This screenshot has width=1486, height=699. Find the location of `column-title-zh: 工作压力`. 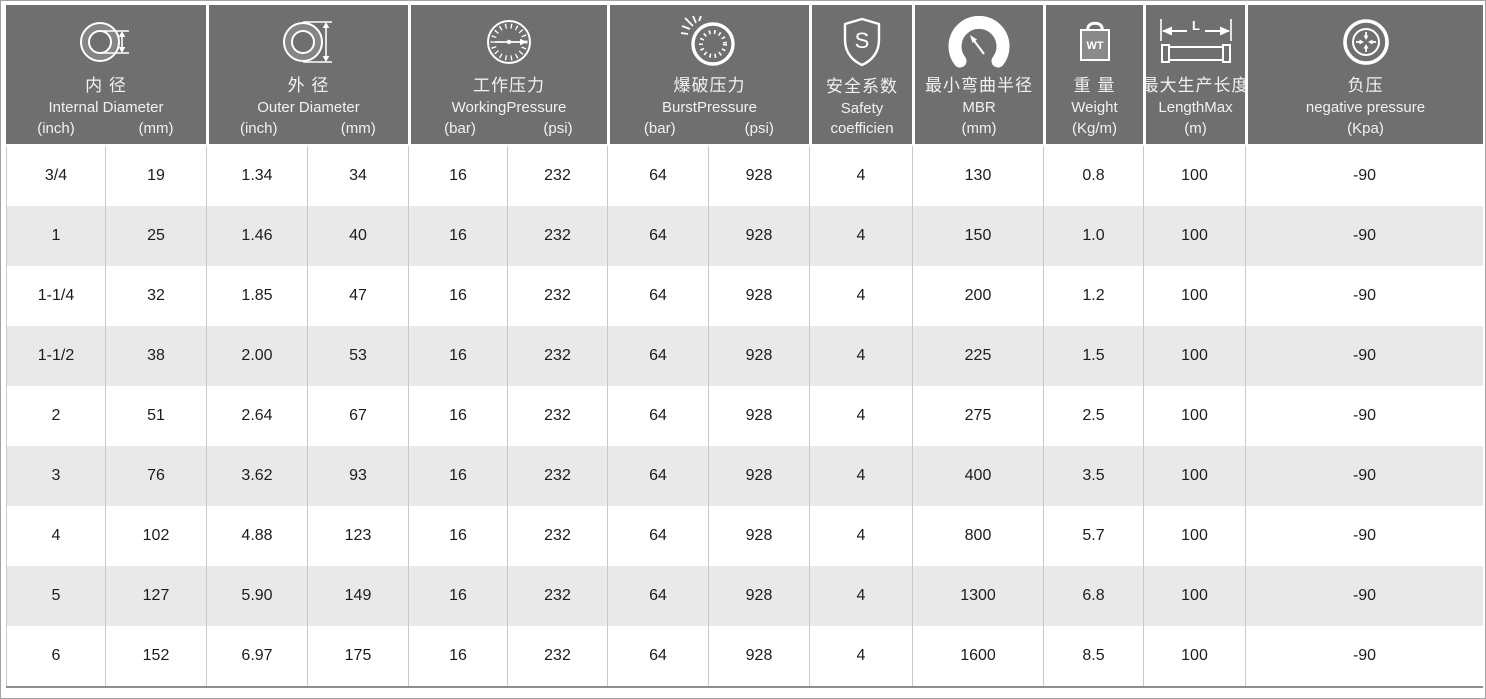

column-title-zh: 工作压力 is located at coordinates (509, 85).